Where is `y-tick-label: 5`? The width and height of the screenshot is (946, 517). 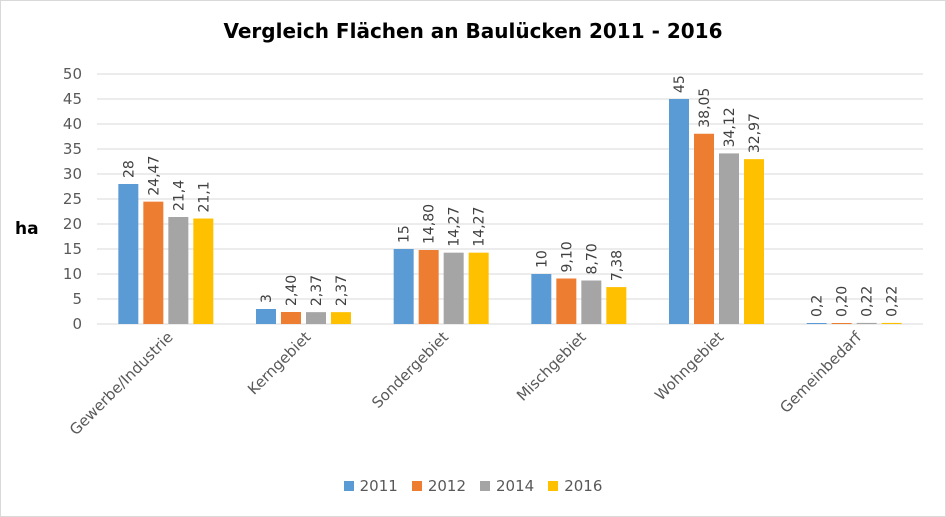
y-tick-label: 5 is located at coordinates (77, 299).